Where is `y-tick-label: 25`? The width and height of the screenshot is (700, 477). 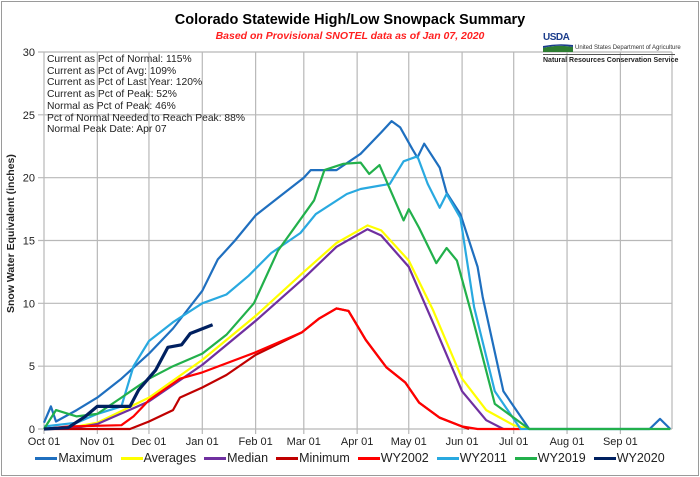 y-tick-label: 25 is located at coordinates (29, 116).